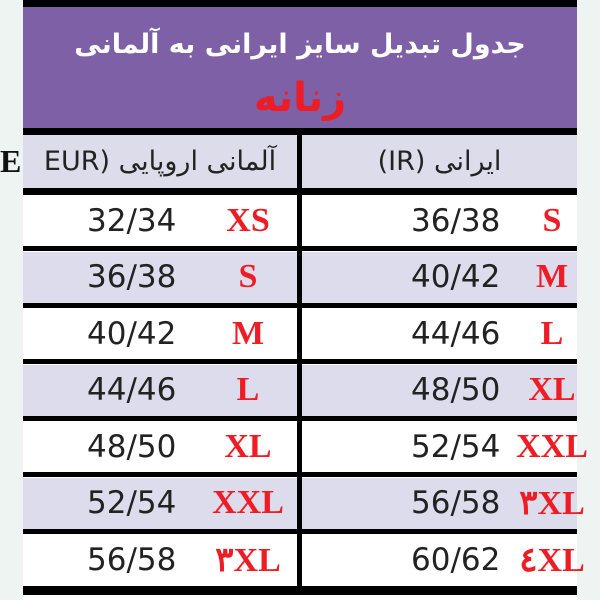 Image resolution: width=600 pixels, height=600 pixels. Describe the element at coordinates (305, 446) in the screenshot. I see `table-row: 48/50 XL 52/54 XXL` at that location.